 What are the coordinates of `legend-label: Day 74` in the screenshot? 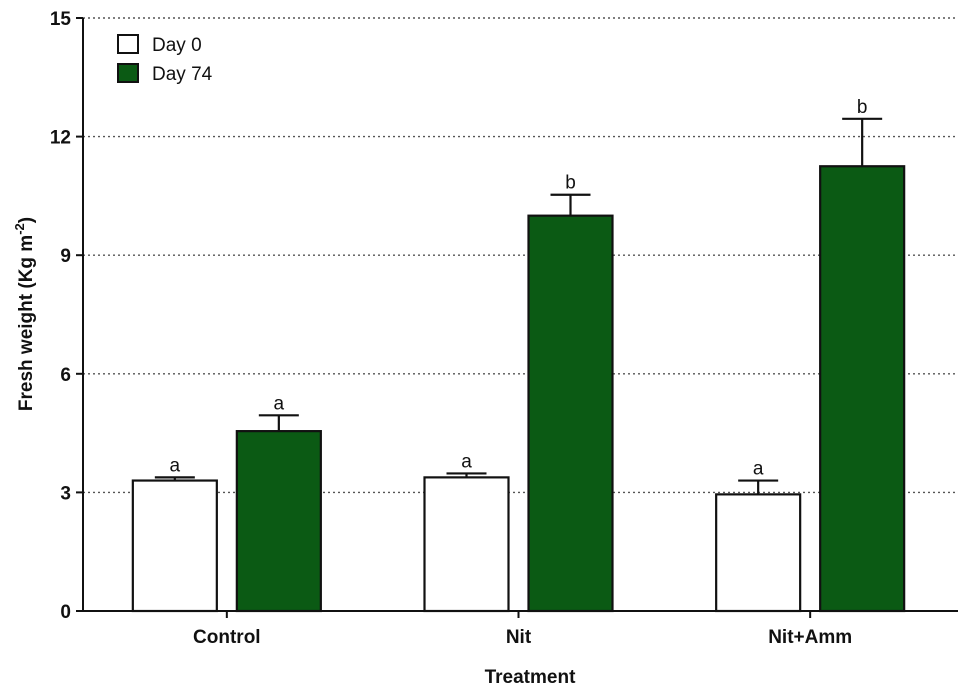 It's located at (182, 74).